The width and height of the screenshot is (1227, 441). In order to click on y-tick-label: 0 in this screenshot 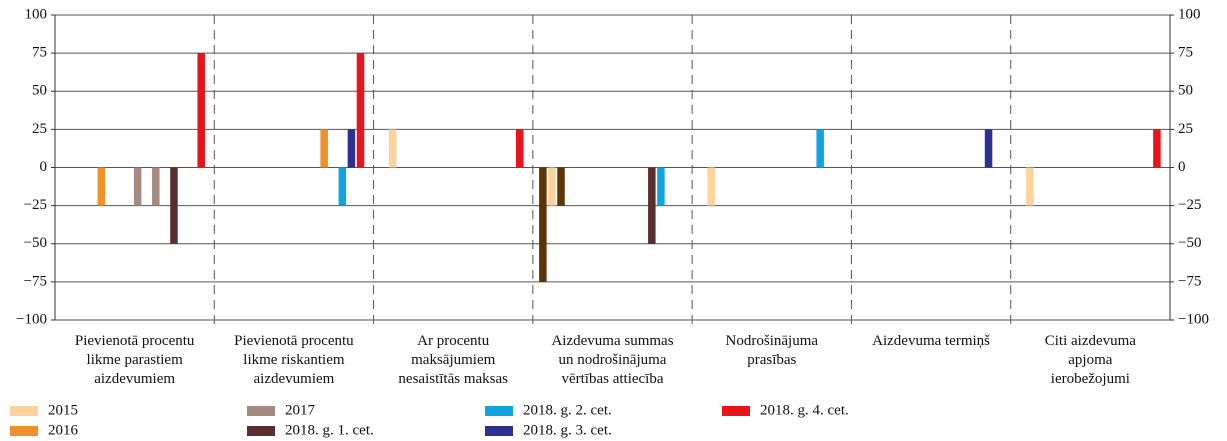, I will do `click(44, 167)`.